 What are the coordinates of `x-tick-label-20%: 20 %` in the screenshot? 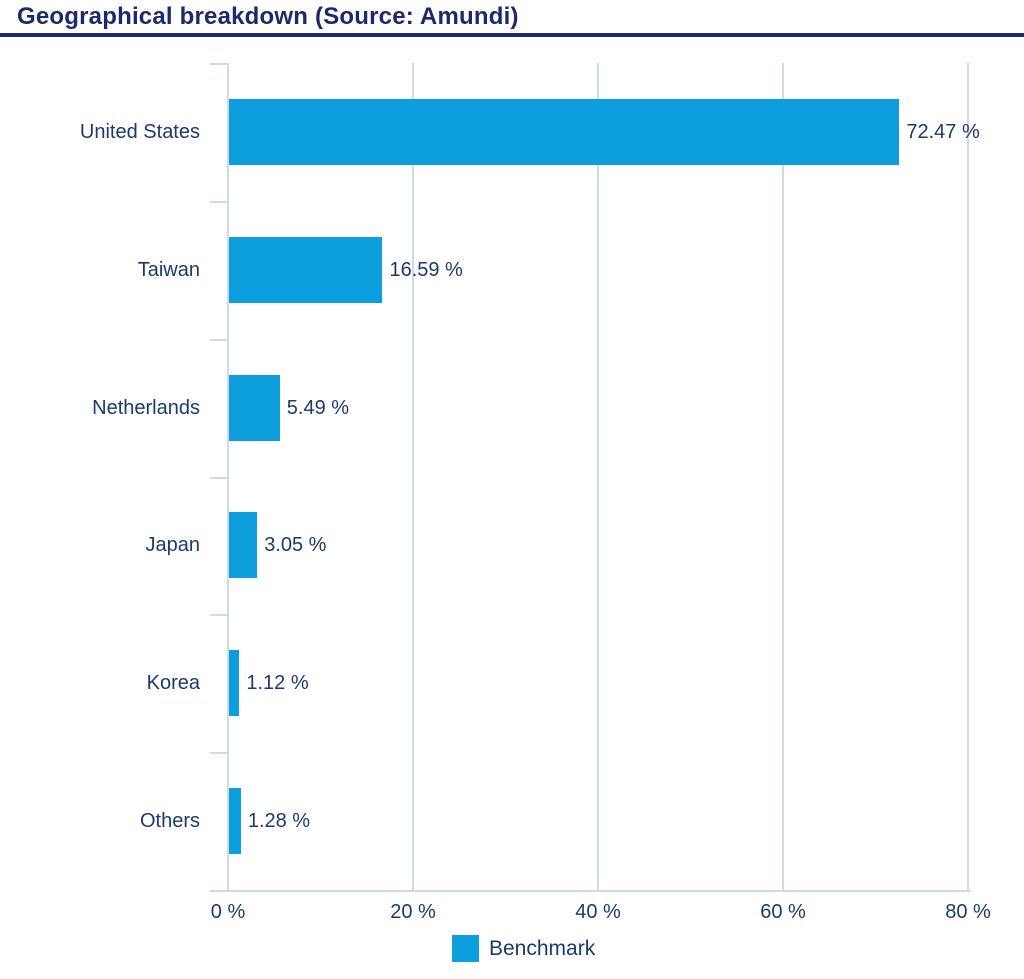 It's located at (413, 912).